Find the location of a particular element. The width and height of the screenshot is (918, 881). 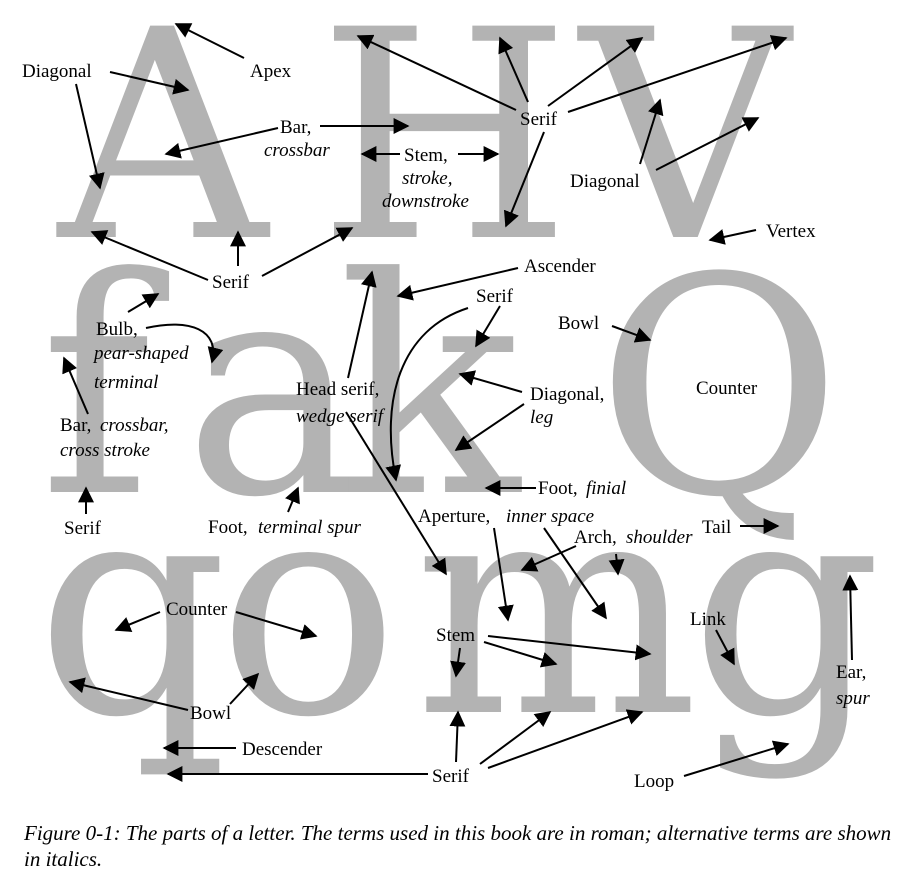

glyph-Q: Q is located at coordinates (719, 388).